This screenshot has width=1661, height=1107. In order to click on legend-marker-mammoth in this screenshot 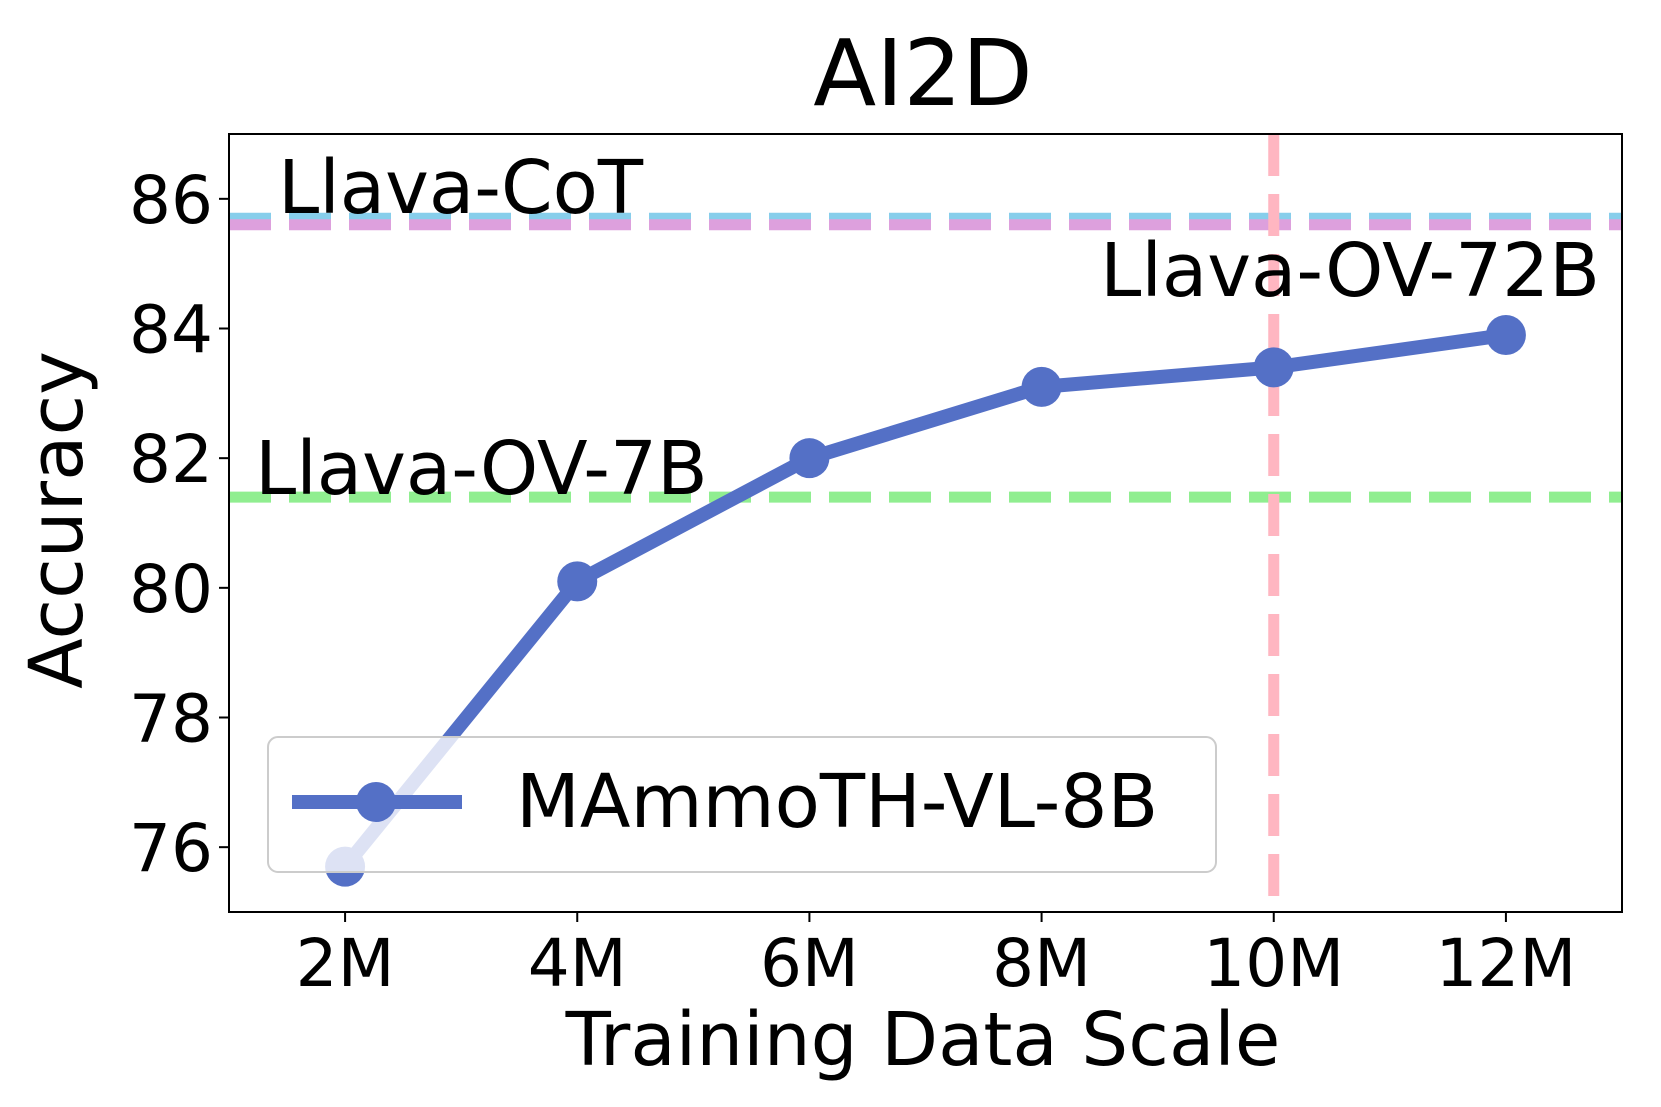, I will do `click(376, 802)`.